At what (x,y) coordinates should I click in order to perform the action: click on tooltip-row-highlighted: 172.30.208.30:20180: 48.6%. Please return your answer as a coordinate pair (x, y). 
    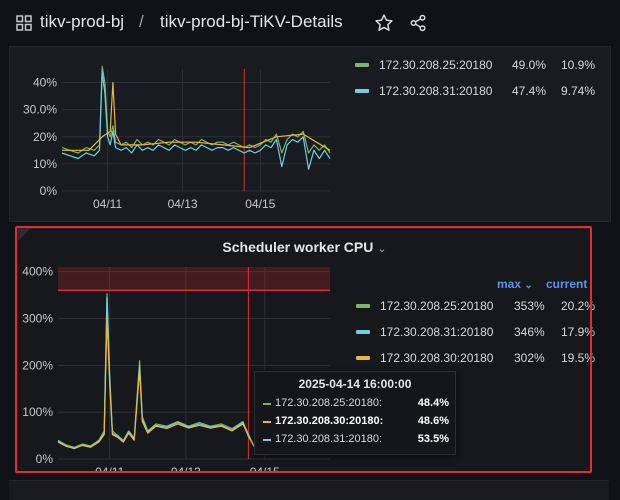
    Looking at the image, I should click on (356, 422).